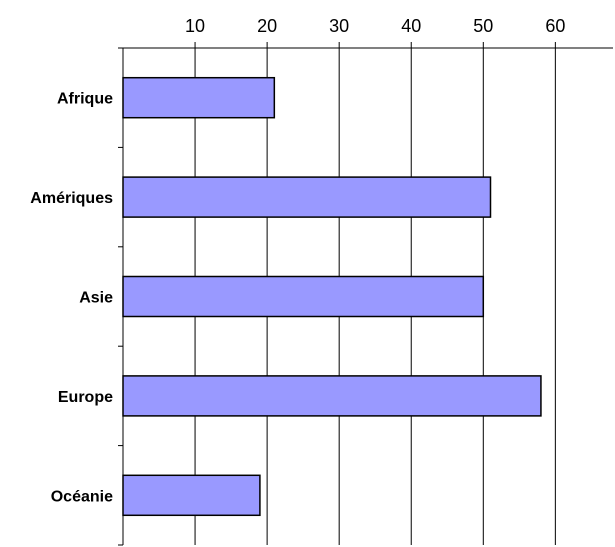 Image resolution: width=615 pixels, height=547 pixels. What do you see at coordinates (307, 197) in the screenshot?
I see `bar-amériques` at bounding box center [307, 197].